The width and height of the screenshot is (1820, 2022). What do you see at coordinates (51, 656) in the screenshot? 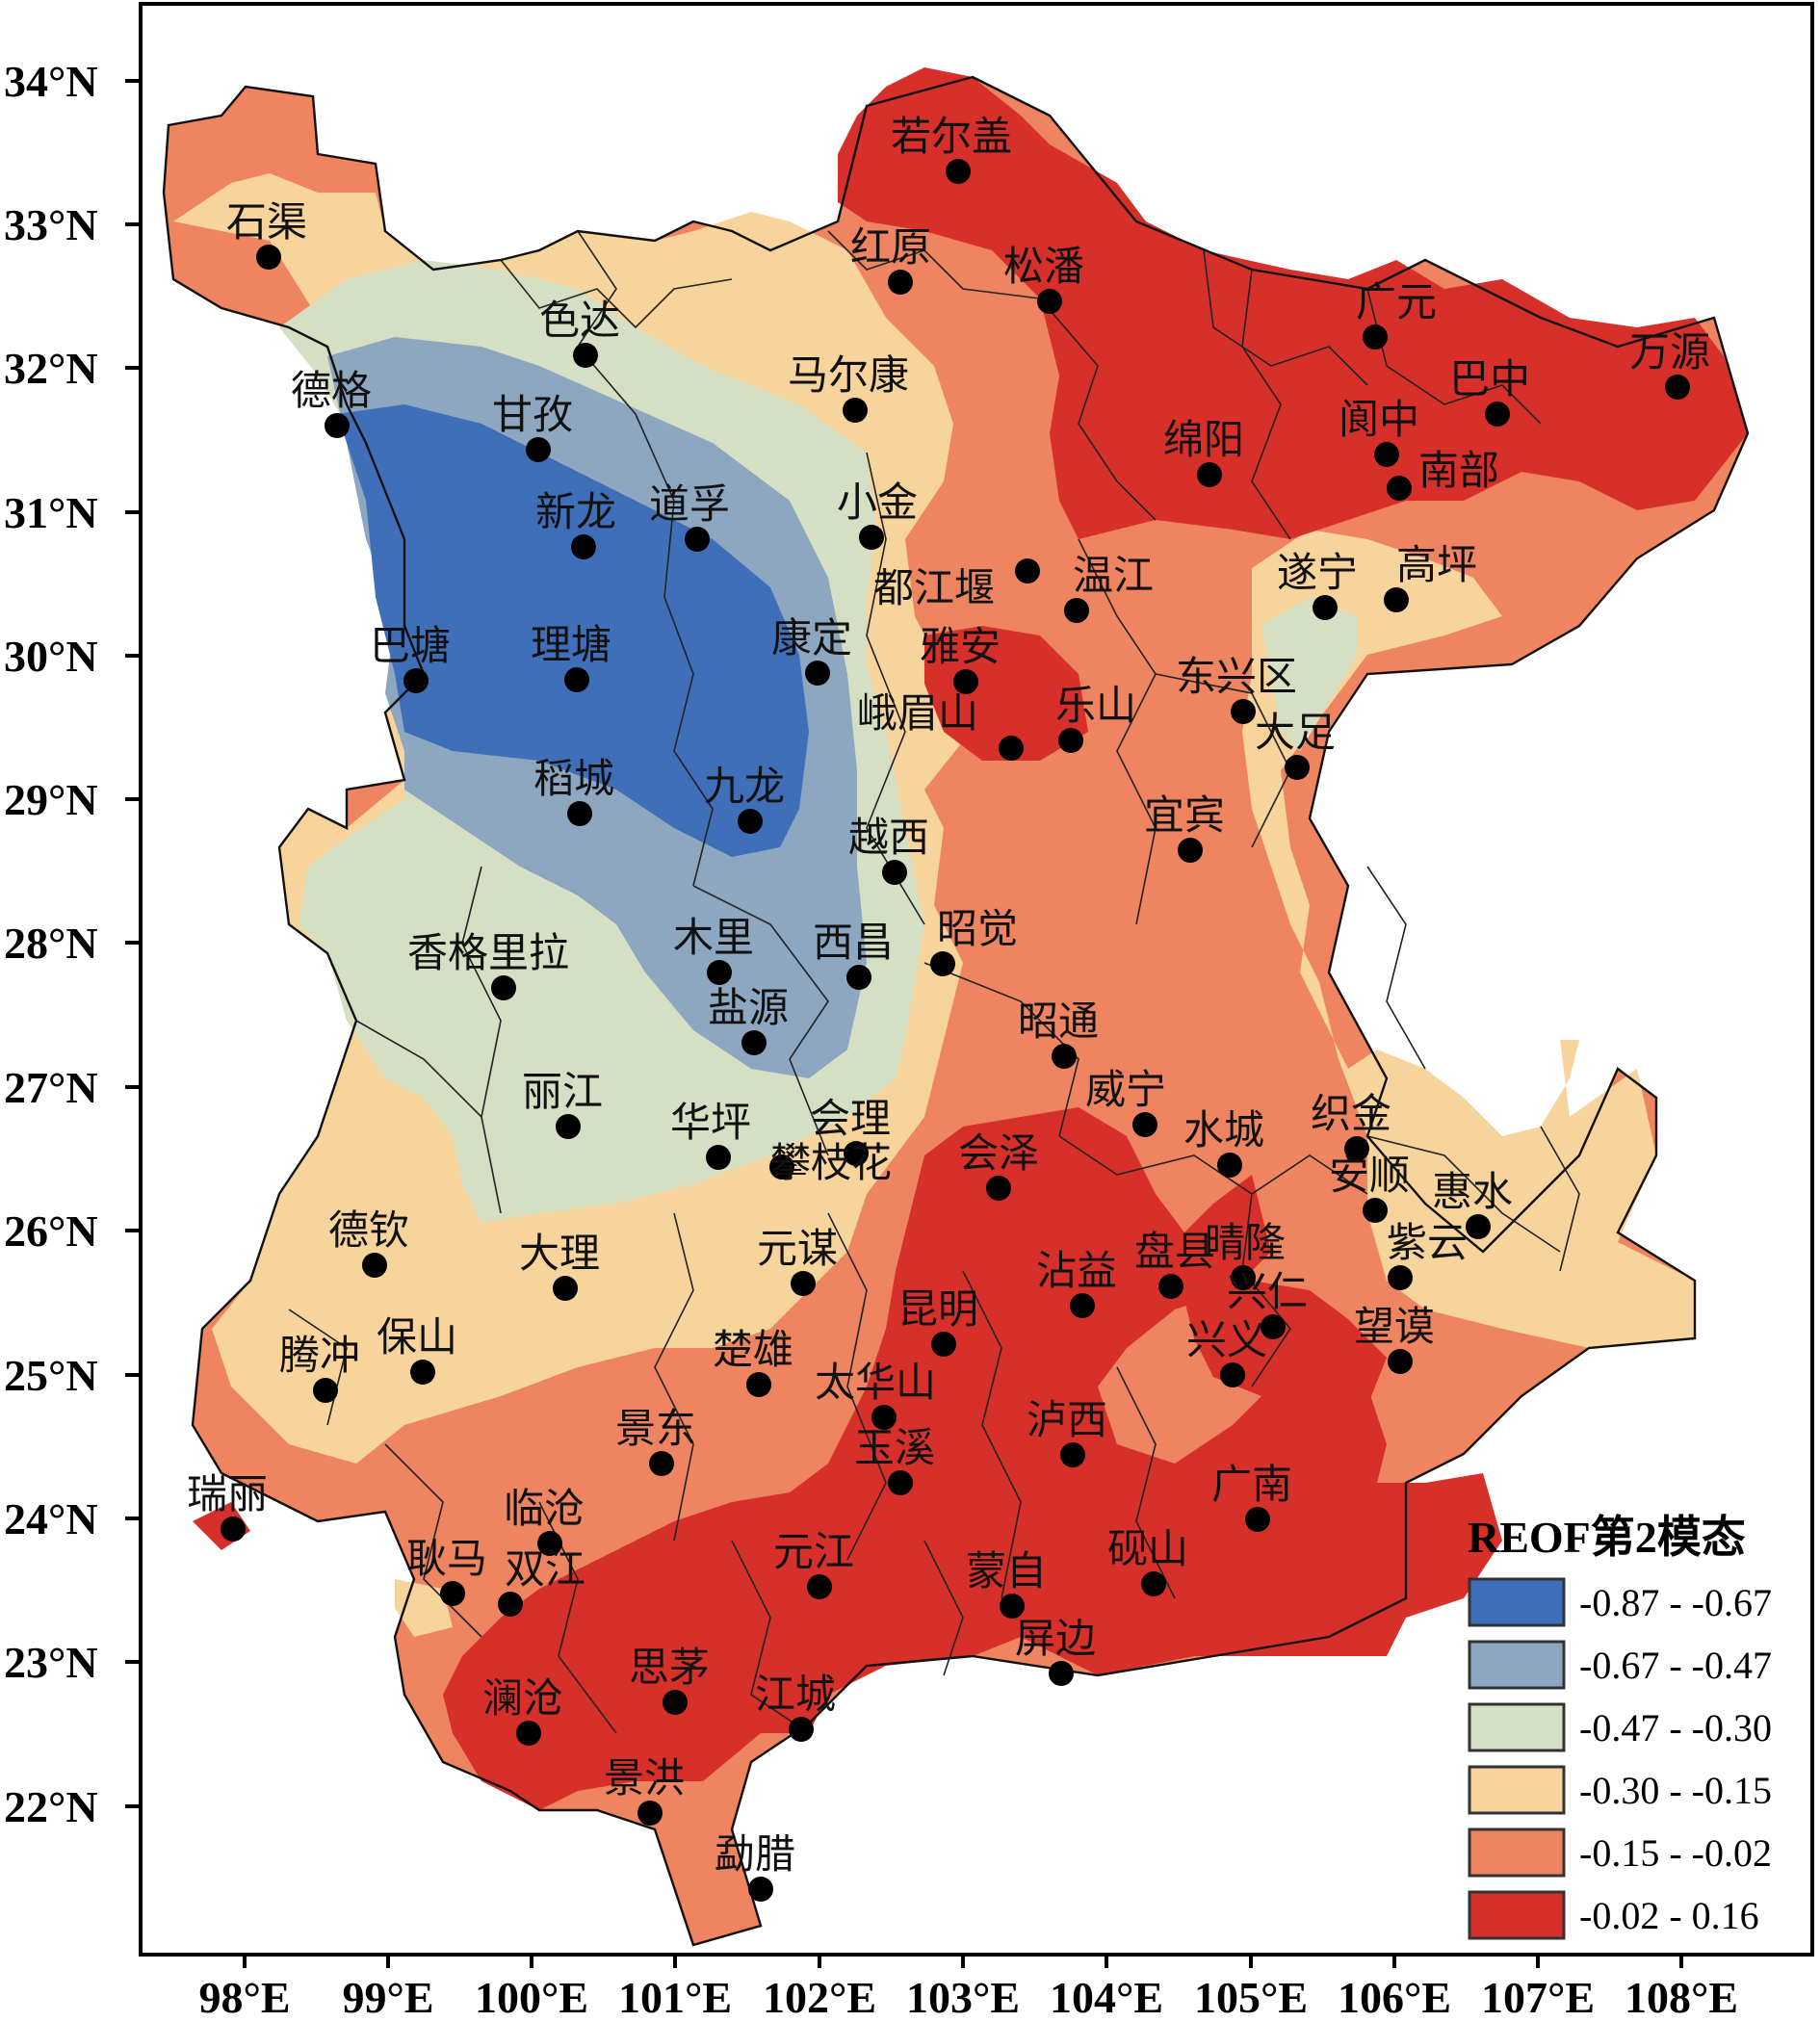
I see `lat-label: 30°N` at bounding box center [51, 656].